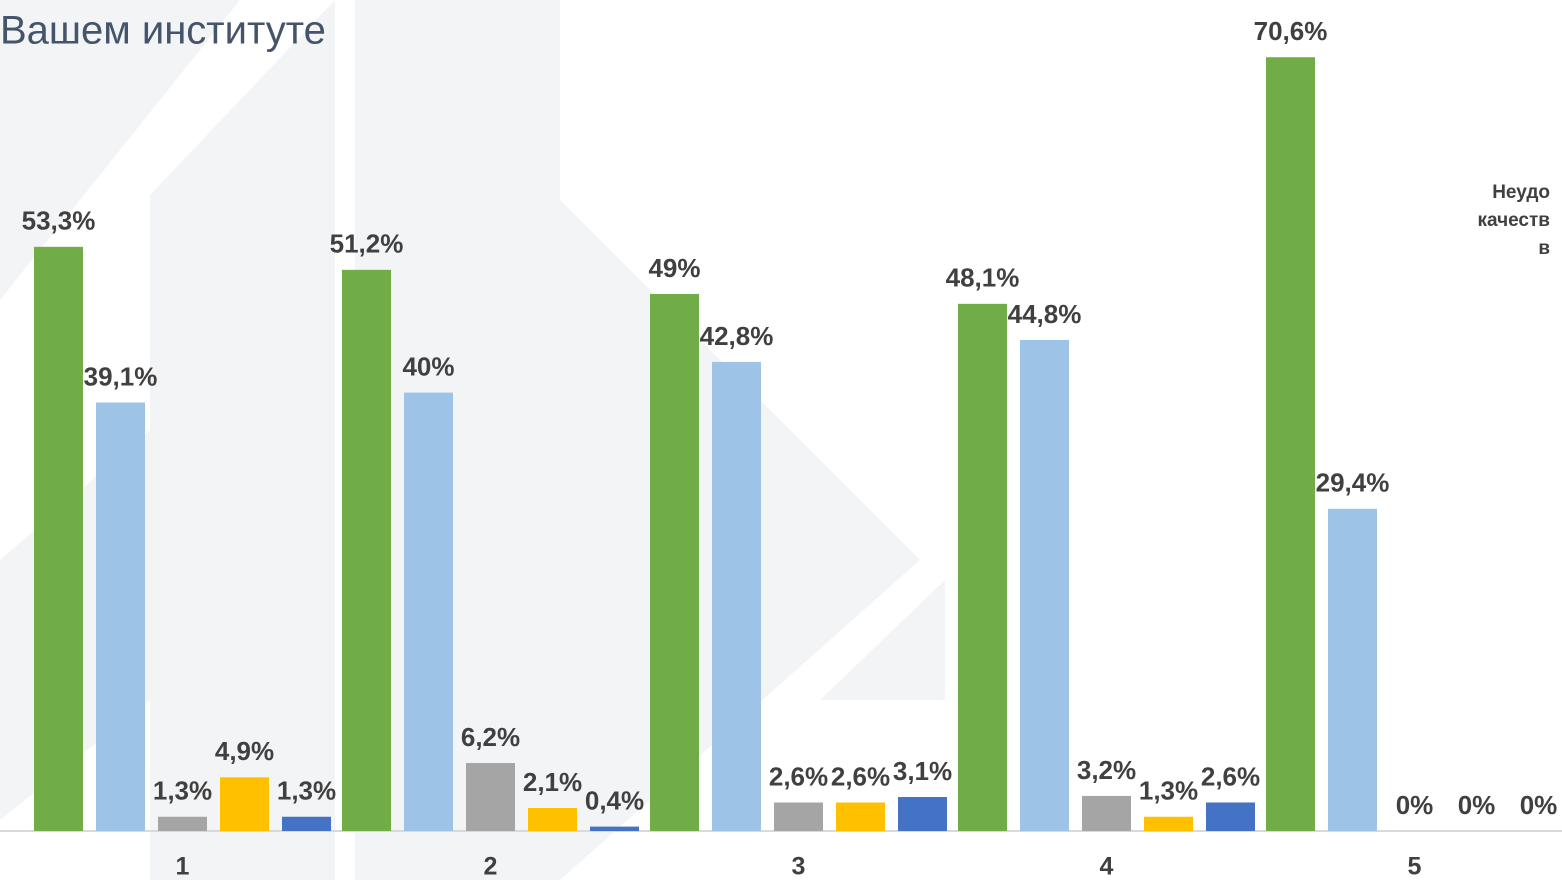 The width and height of the screenshot is (1562, 880). I want to click on value-label: 53,3%, so click(59, 221).